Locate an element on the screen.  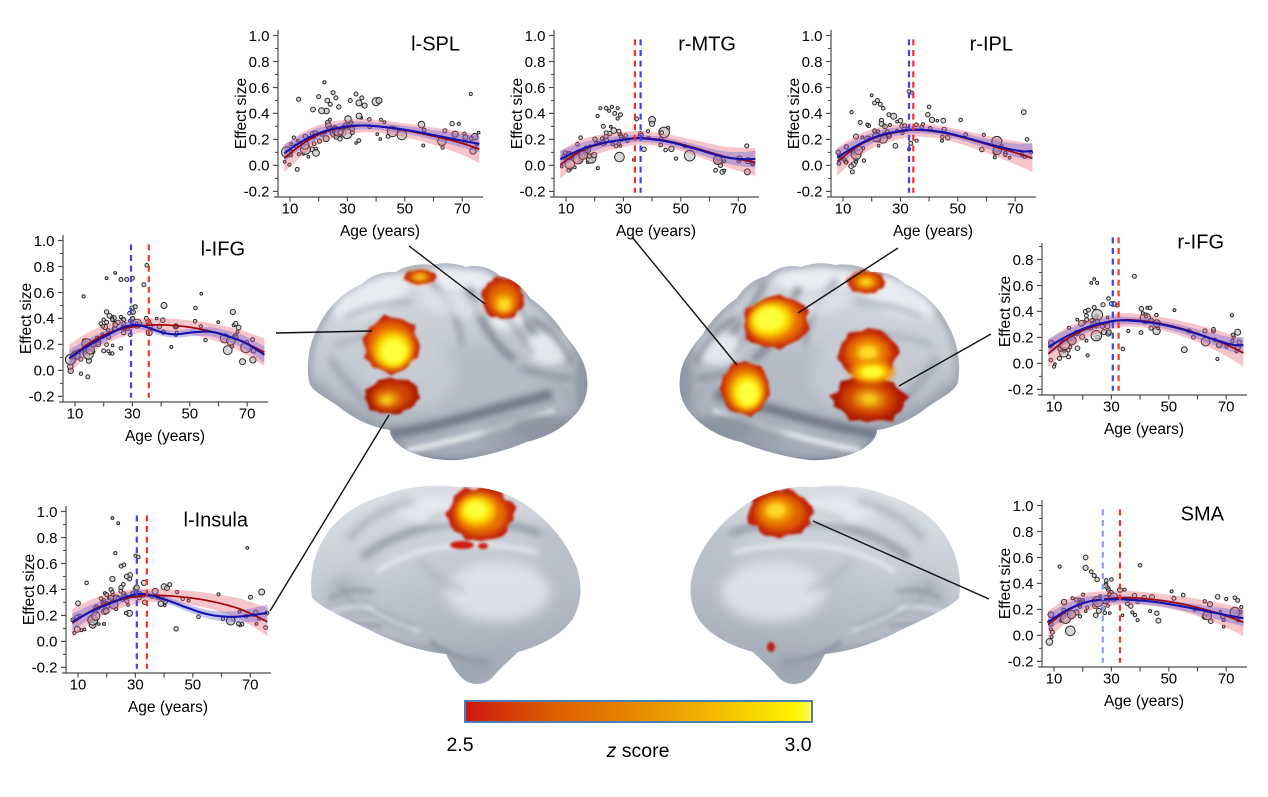
svg-text: l-SPL is located at coordinates (435, 45).